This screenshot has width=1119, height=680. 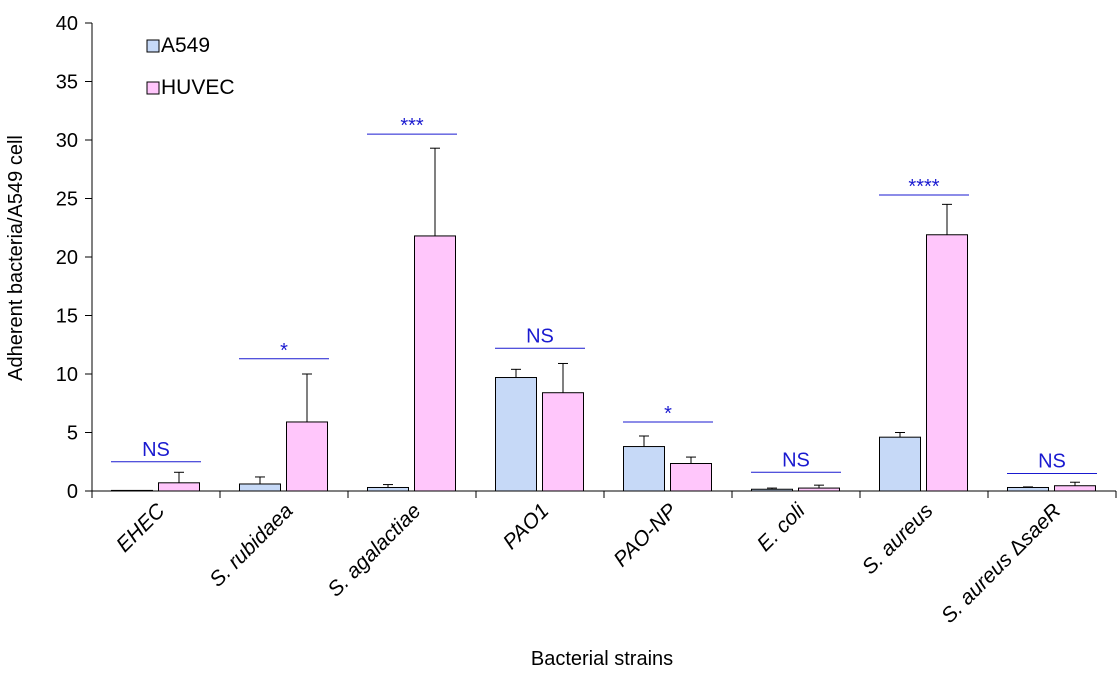 I want to click on significance-label-6: ****, so click(x=923, y=187).